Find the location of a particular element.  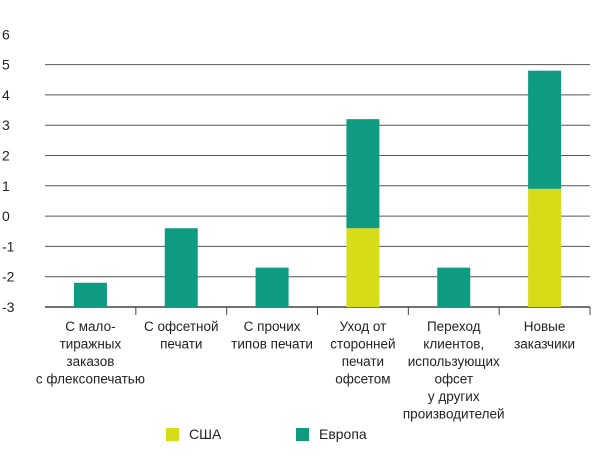

x-category-label: С офсетной печати is located at coordinates (181, 335).